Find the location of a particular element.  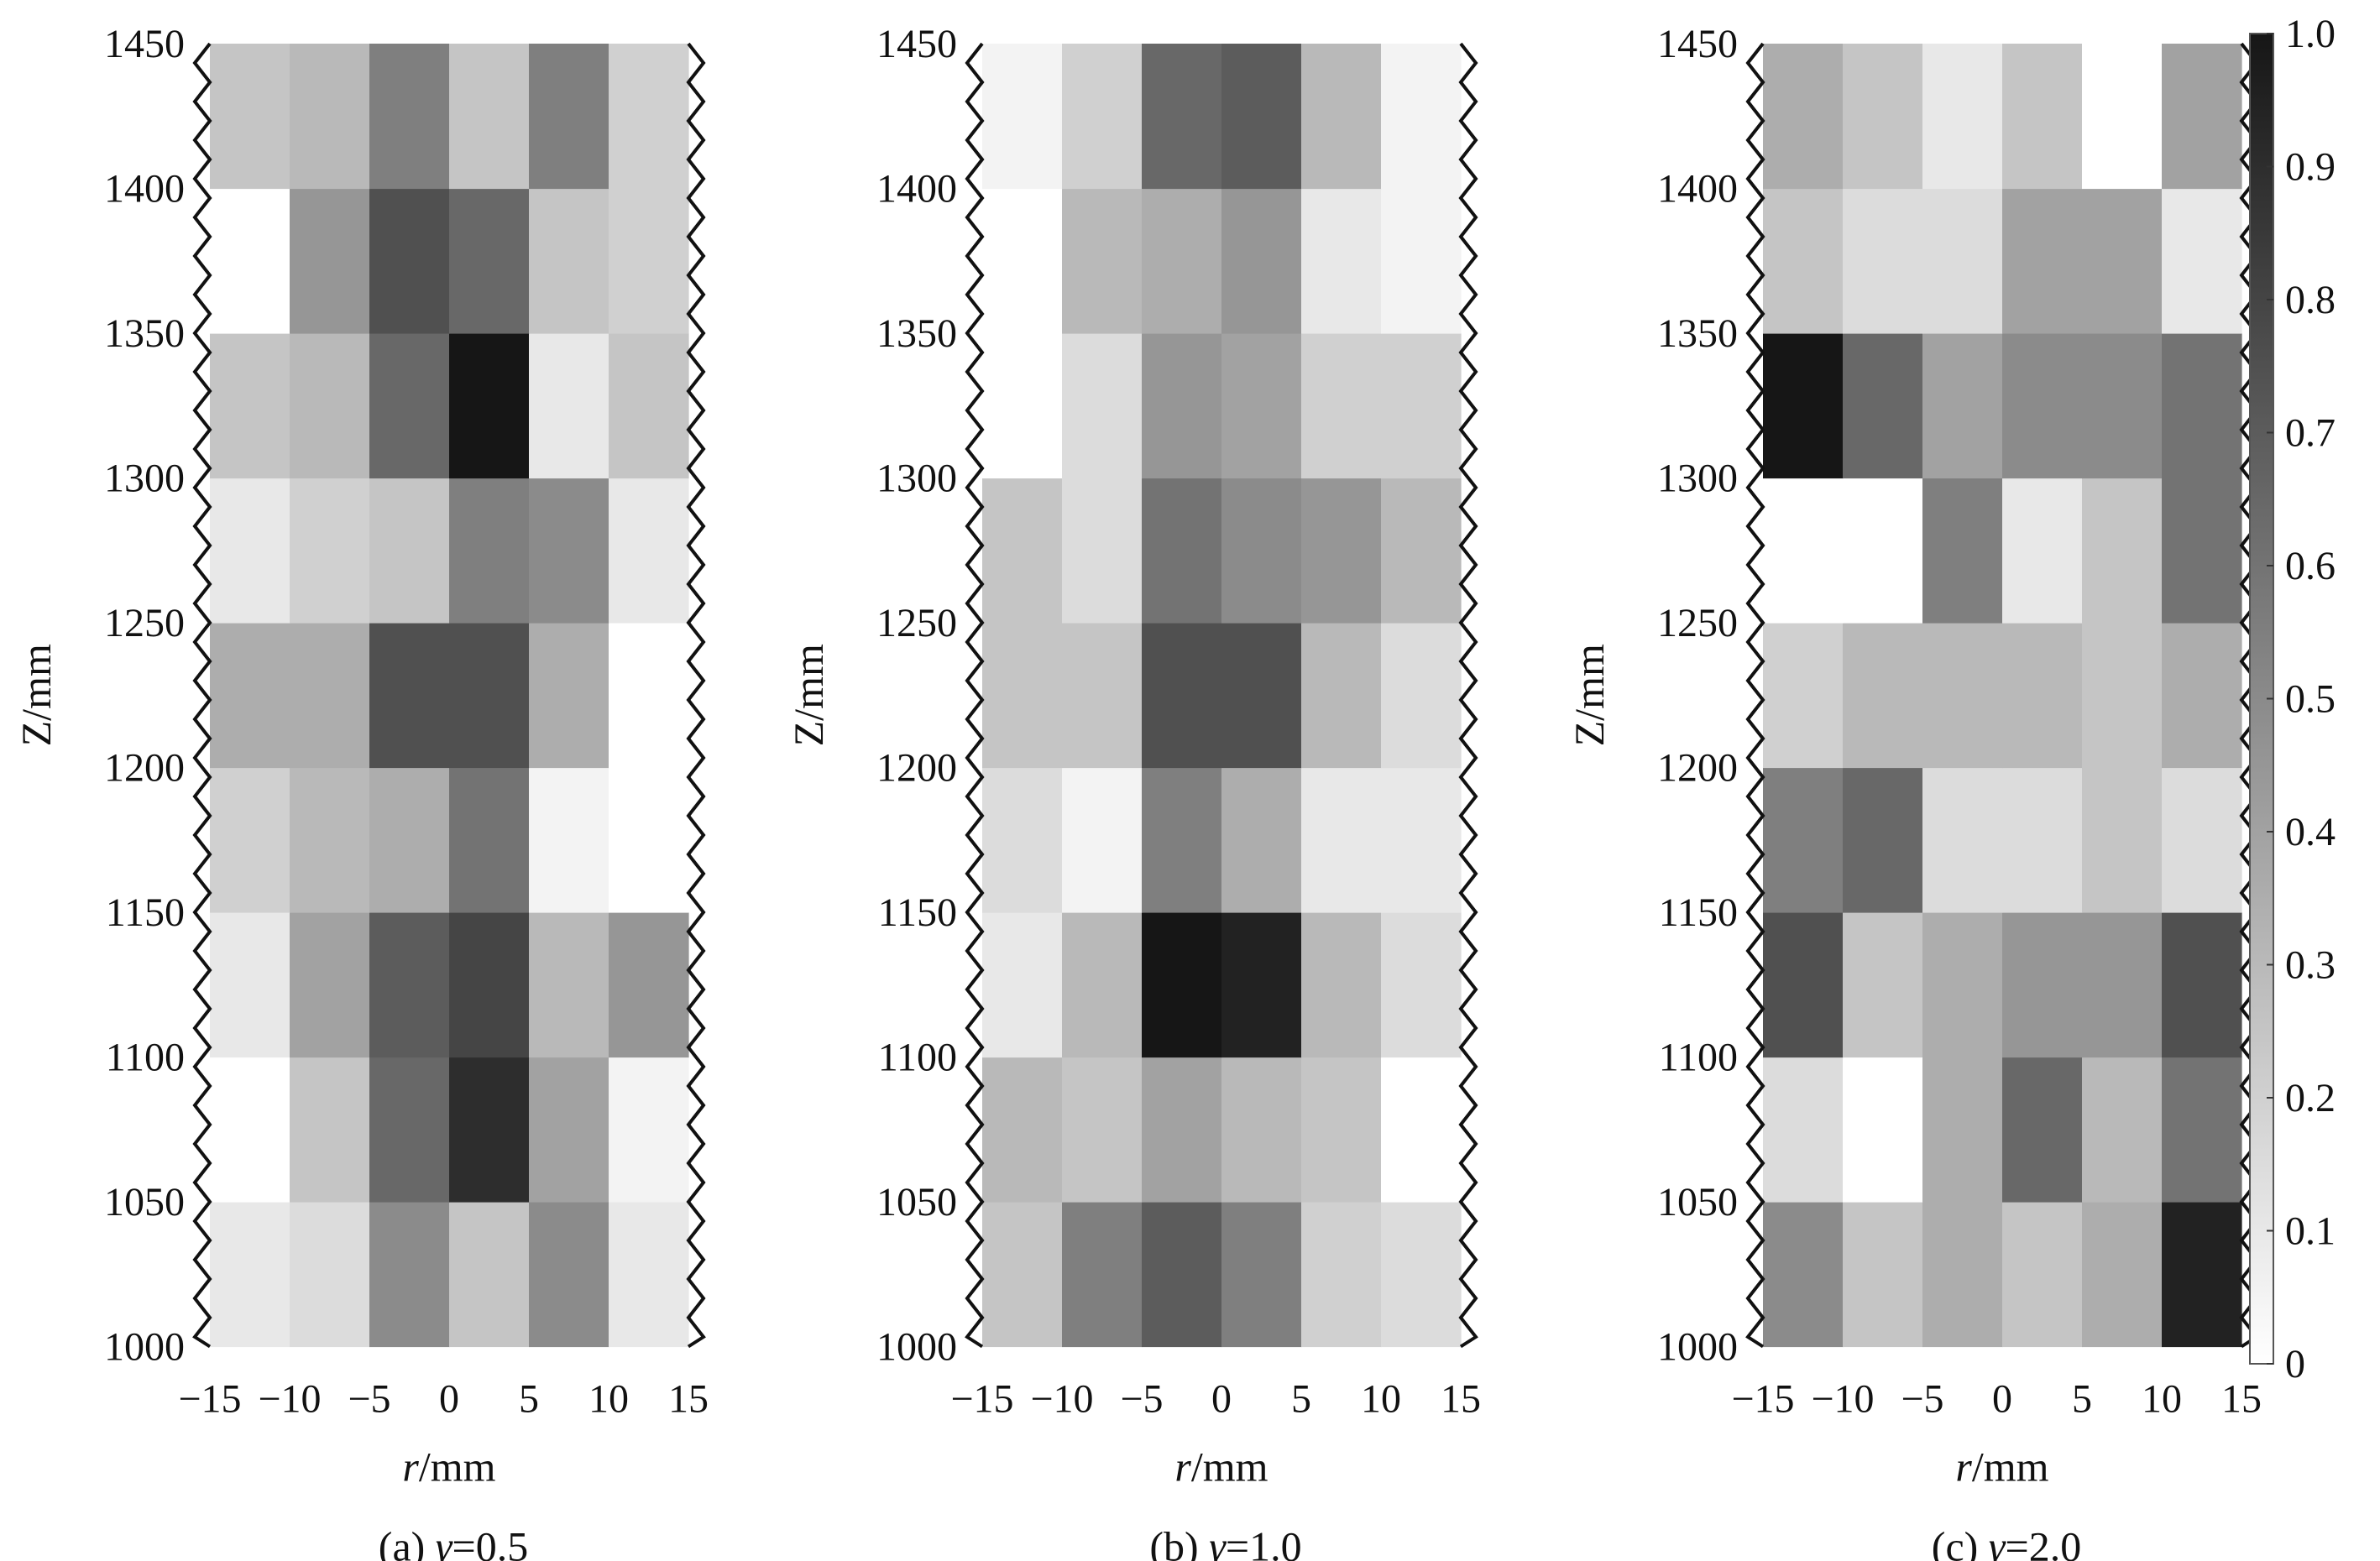

y-tick-label: 1150 is located at coordinates (1698, 912).